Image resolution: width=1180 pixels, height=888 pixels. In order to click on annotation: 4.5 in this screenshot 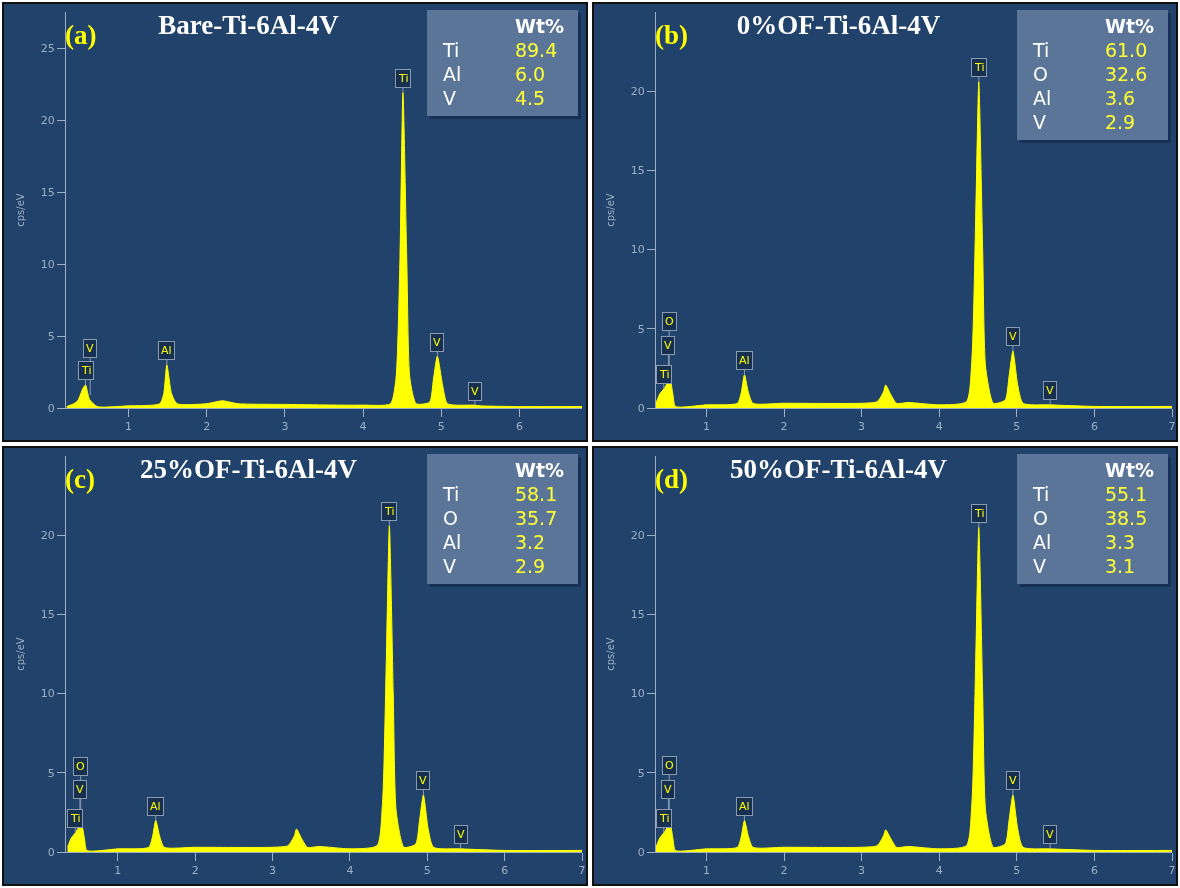, I will do `click(530, 98)`.